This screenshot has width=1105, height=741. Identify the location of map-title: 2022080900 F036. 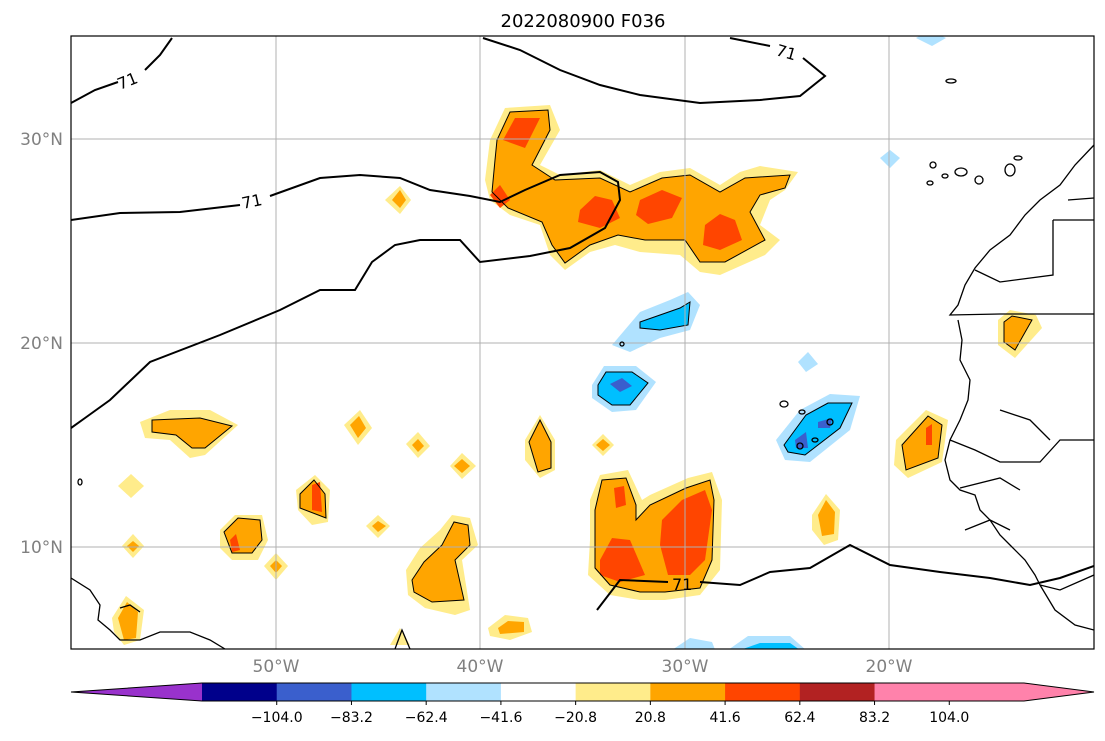
(583, 21).